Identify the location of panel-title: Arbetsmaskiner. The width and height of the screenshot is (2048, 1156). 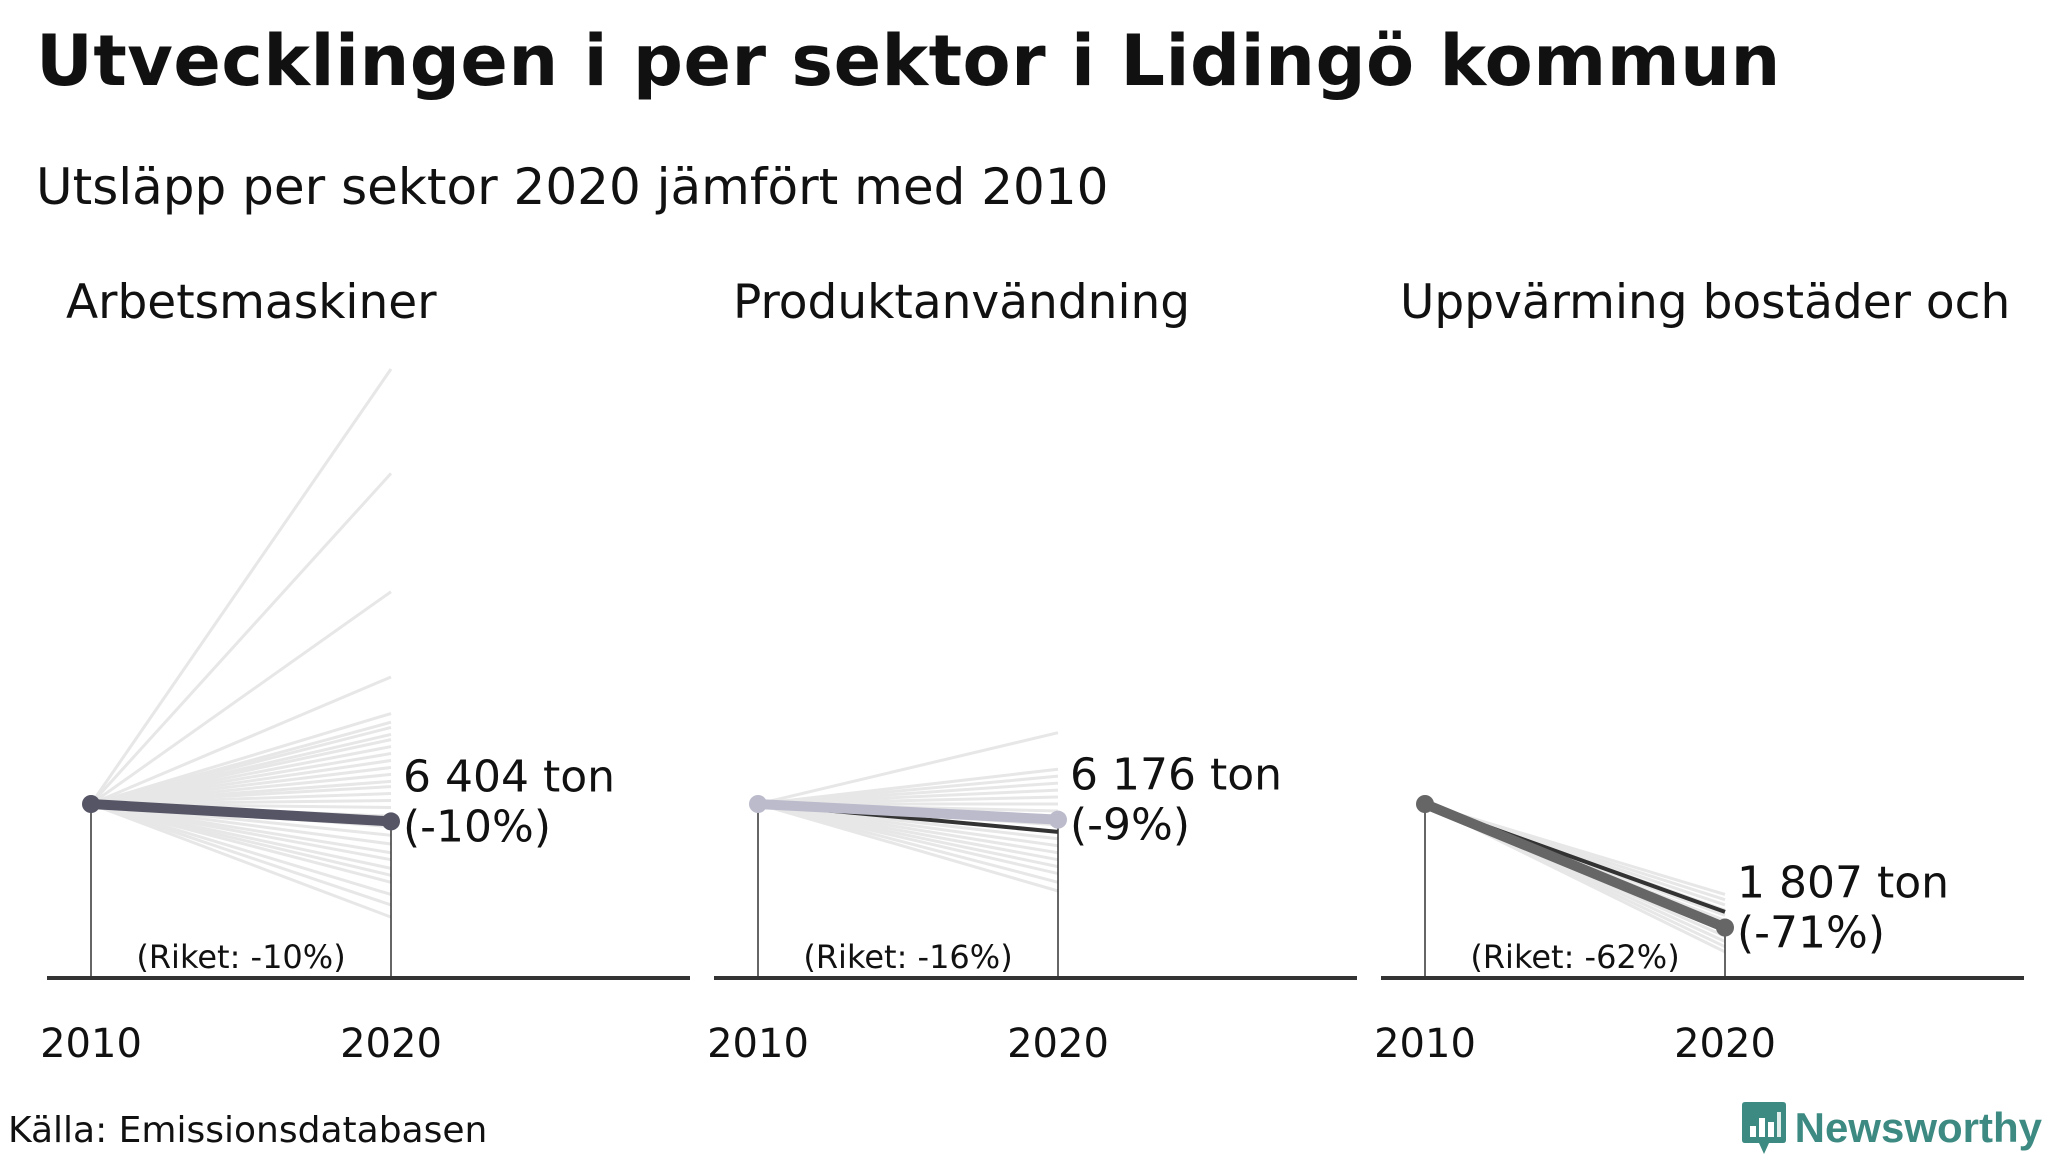
(251, 302).